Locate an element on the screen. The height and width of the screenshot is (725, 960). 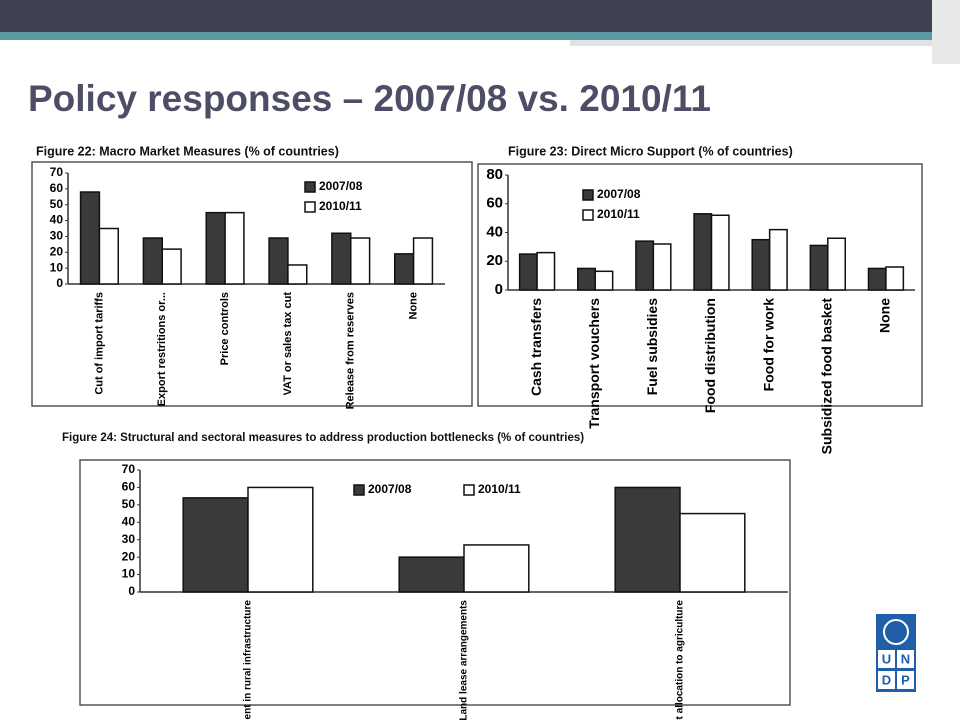
x-tick-label: Food distribution is located at coordinates (710, 355).